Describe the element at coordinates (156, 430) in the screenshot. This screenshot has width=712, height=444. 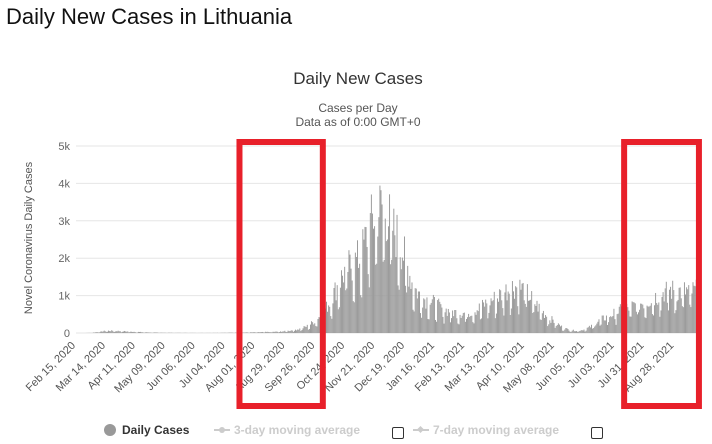
I see `legend-label-daily-cases: Daily Cases` at that location.